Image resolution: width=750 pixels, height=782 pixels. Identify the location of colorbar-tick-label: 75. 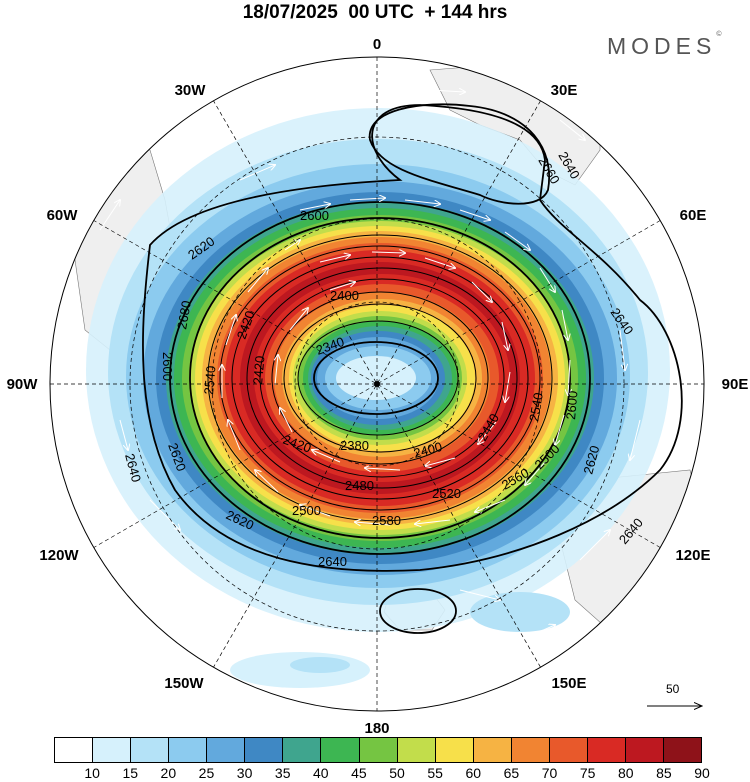
(587, 773).